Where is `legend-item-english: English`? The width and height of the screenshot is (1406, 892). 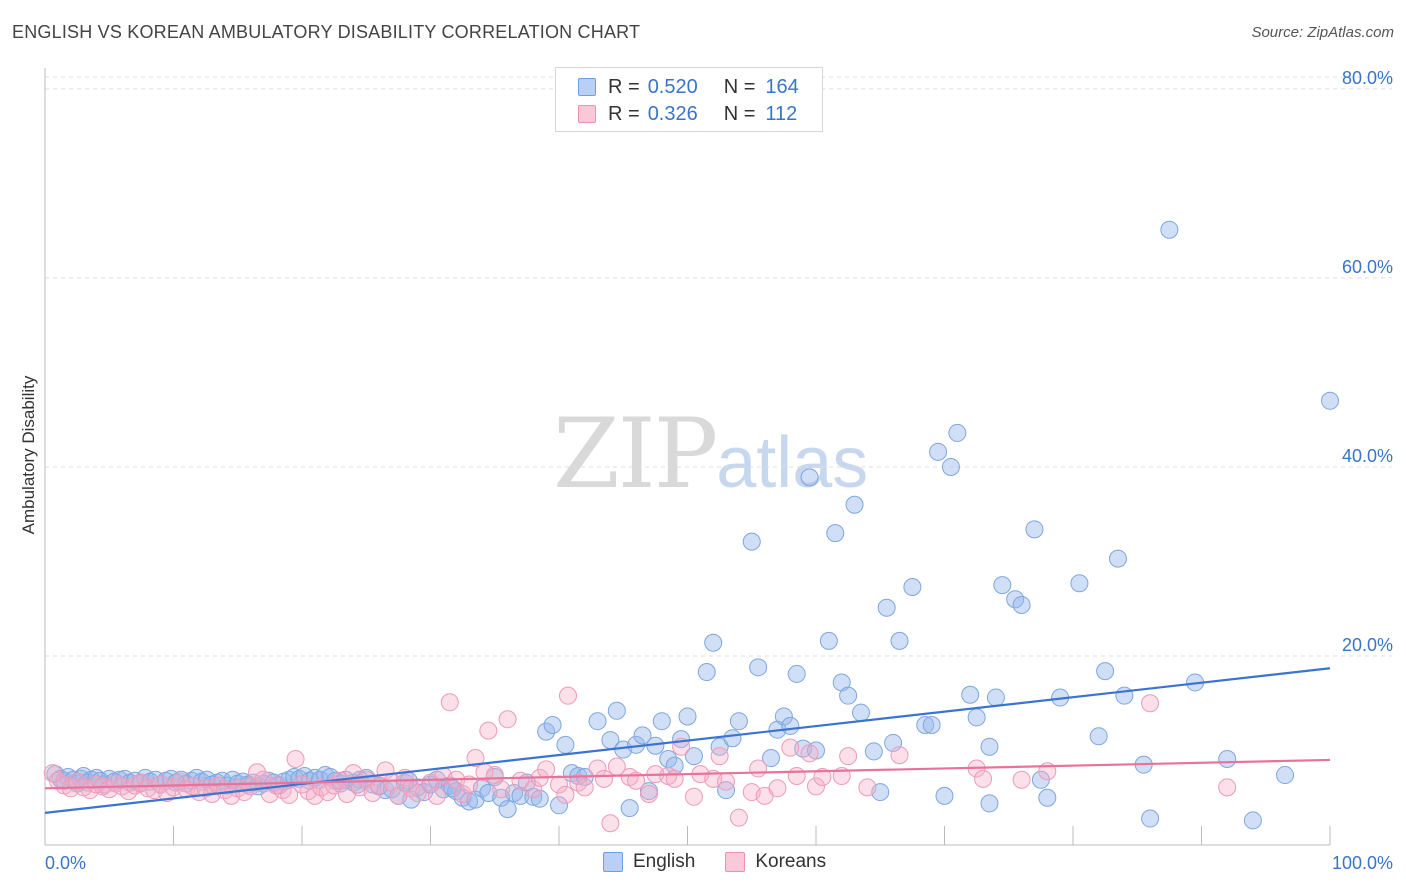 legend-item-english: English is located at coordinates (649, 862).